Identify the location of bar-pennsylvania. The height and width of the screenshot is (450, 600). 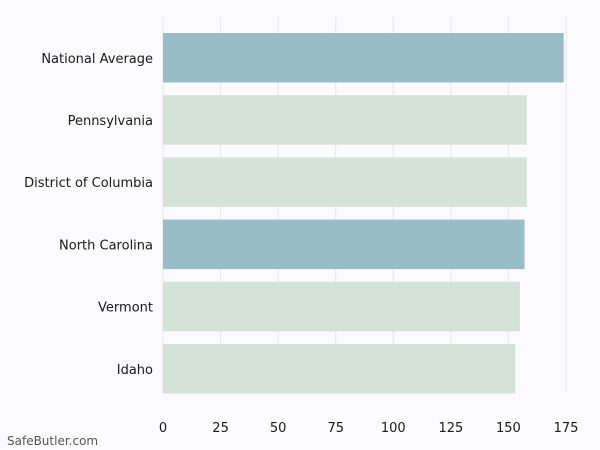
(345, 120).